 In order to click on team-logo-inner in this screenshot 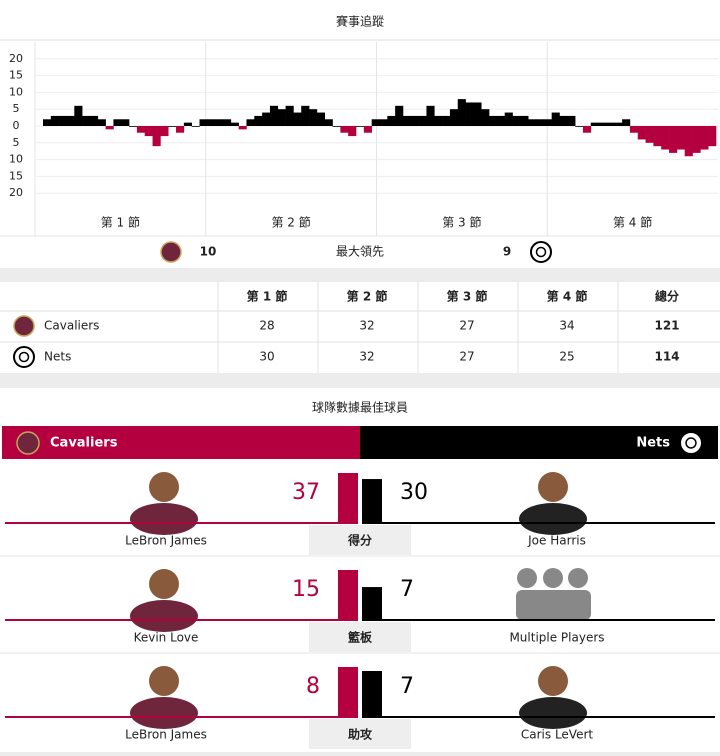, I will do `click(691, 443)`.